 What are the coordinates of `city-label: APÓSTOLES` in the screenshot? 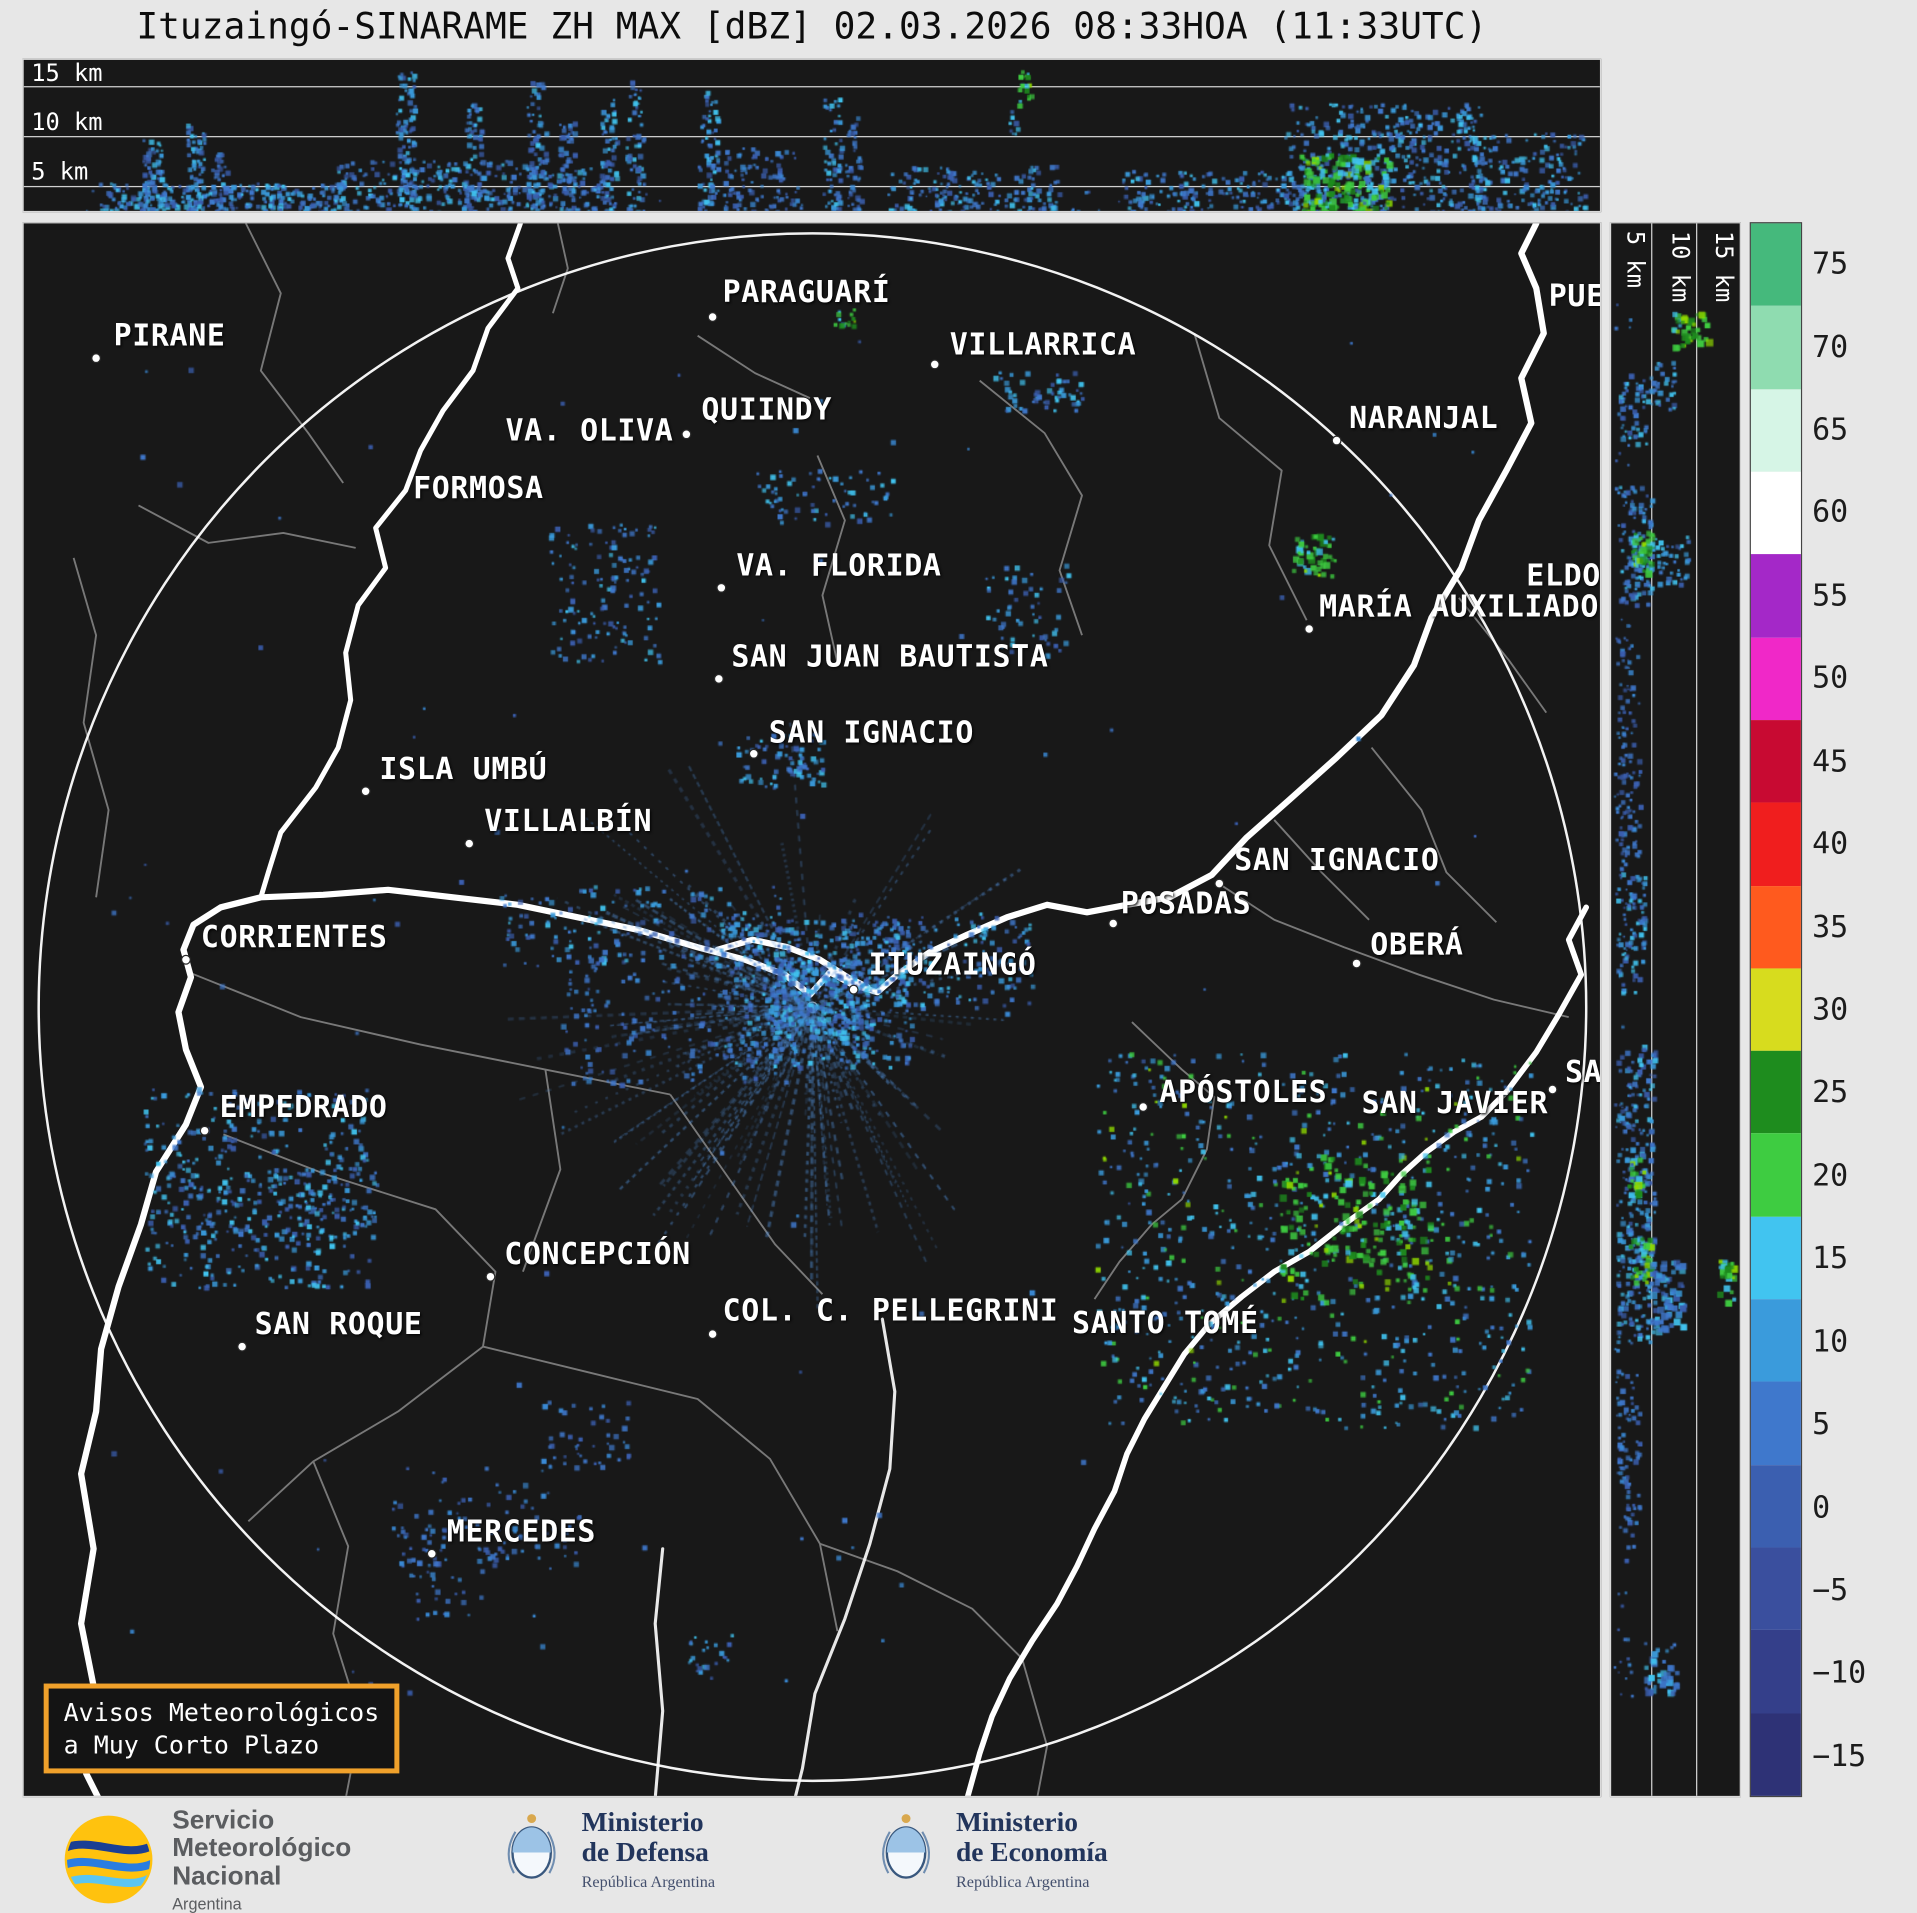 It's located at (1243, 1092).